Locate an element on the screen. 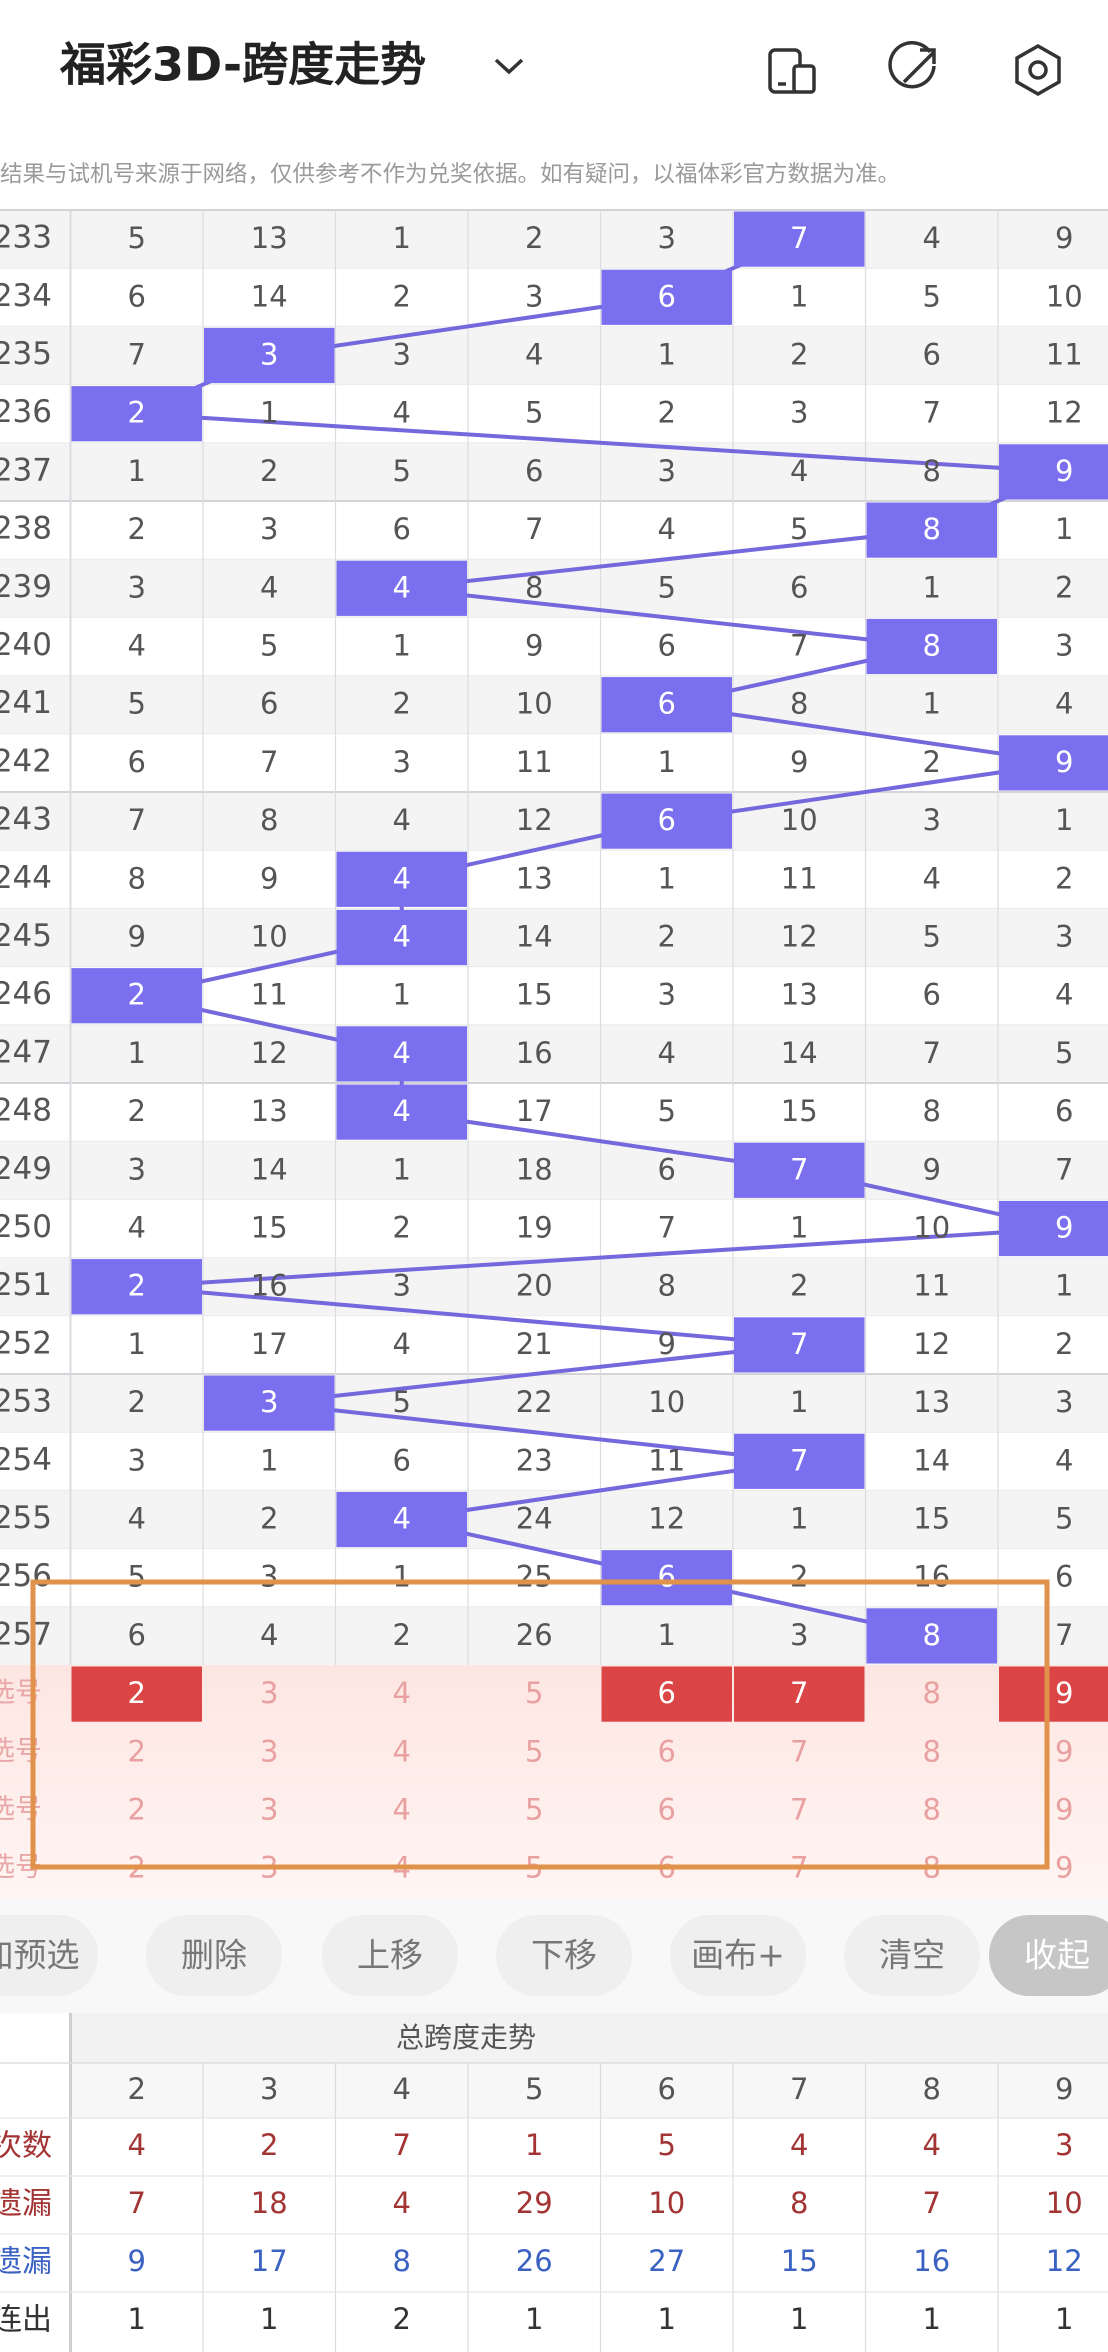  button-label: 画布+ is located at coordinates (738, 1955).